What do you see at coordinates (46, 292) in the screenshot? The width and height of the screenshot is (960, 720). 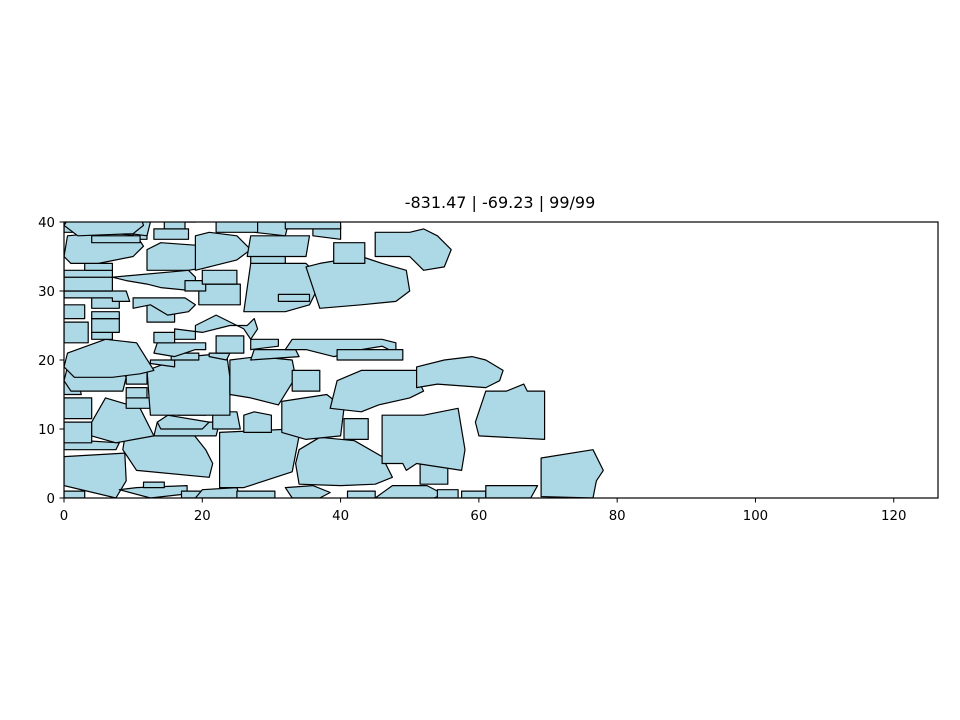 I see `y-tick-label-30: 30` at bounding box center [46, 292].